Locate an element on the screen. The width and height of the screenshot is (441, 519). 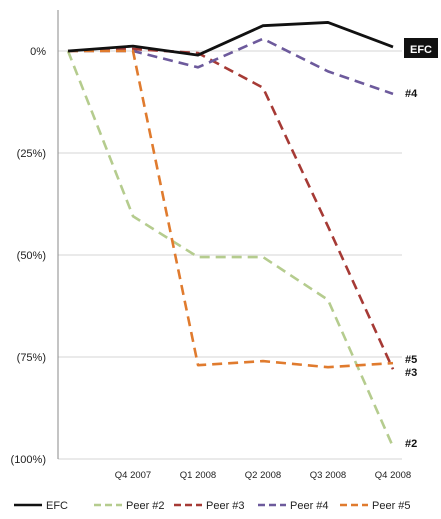
y-axis-ticks: 0% (25%) (50%) (75%) (100%) is located at coordinates (29, 256).